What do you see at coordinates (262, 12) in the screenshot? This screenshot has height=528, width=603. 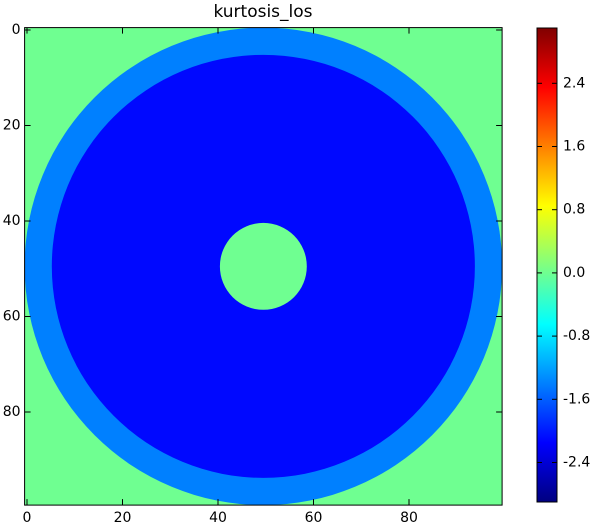 I see `chart-title: kurtosis_los` at bounding box center [262, 12].